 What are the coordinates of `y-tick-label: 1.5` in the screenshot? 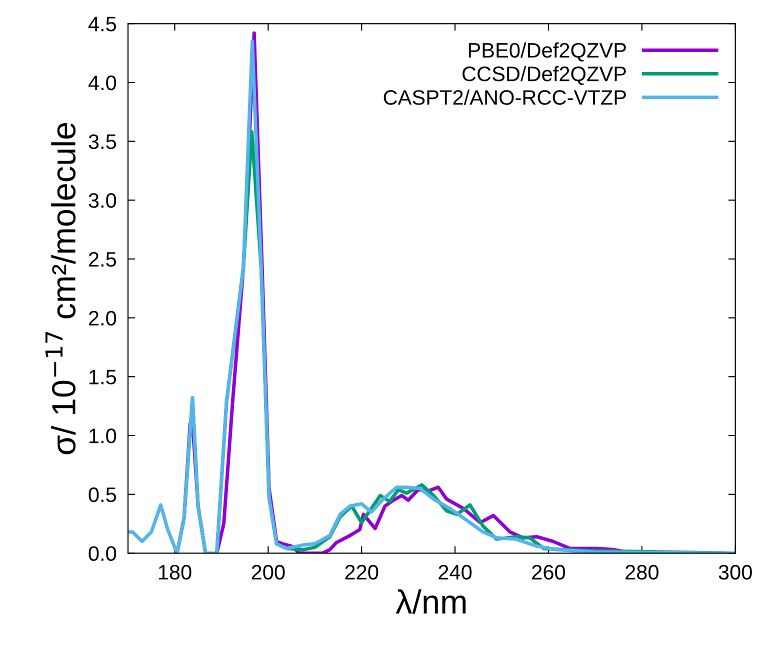 It's located at (103, 377).